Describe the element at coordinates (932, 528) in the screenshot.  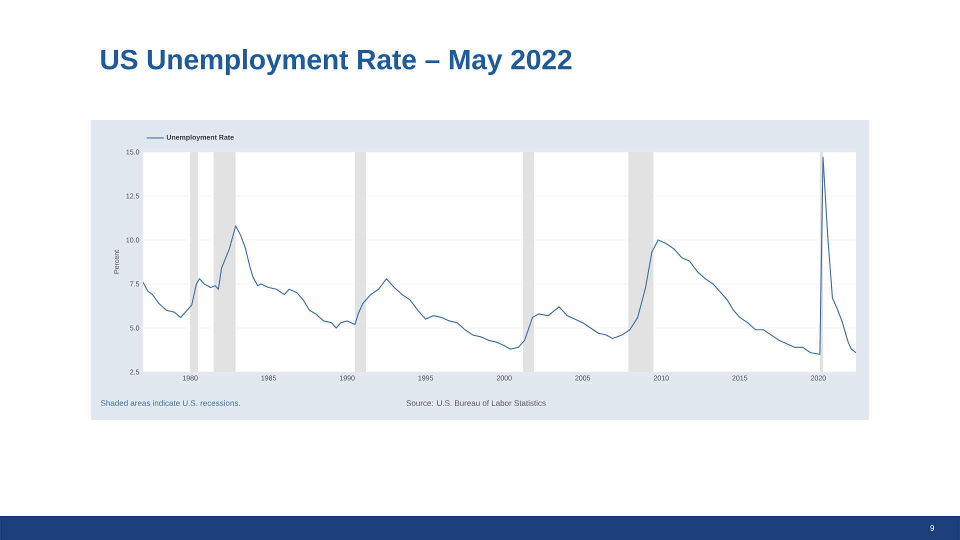
I see `text: 9` at that location.